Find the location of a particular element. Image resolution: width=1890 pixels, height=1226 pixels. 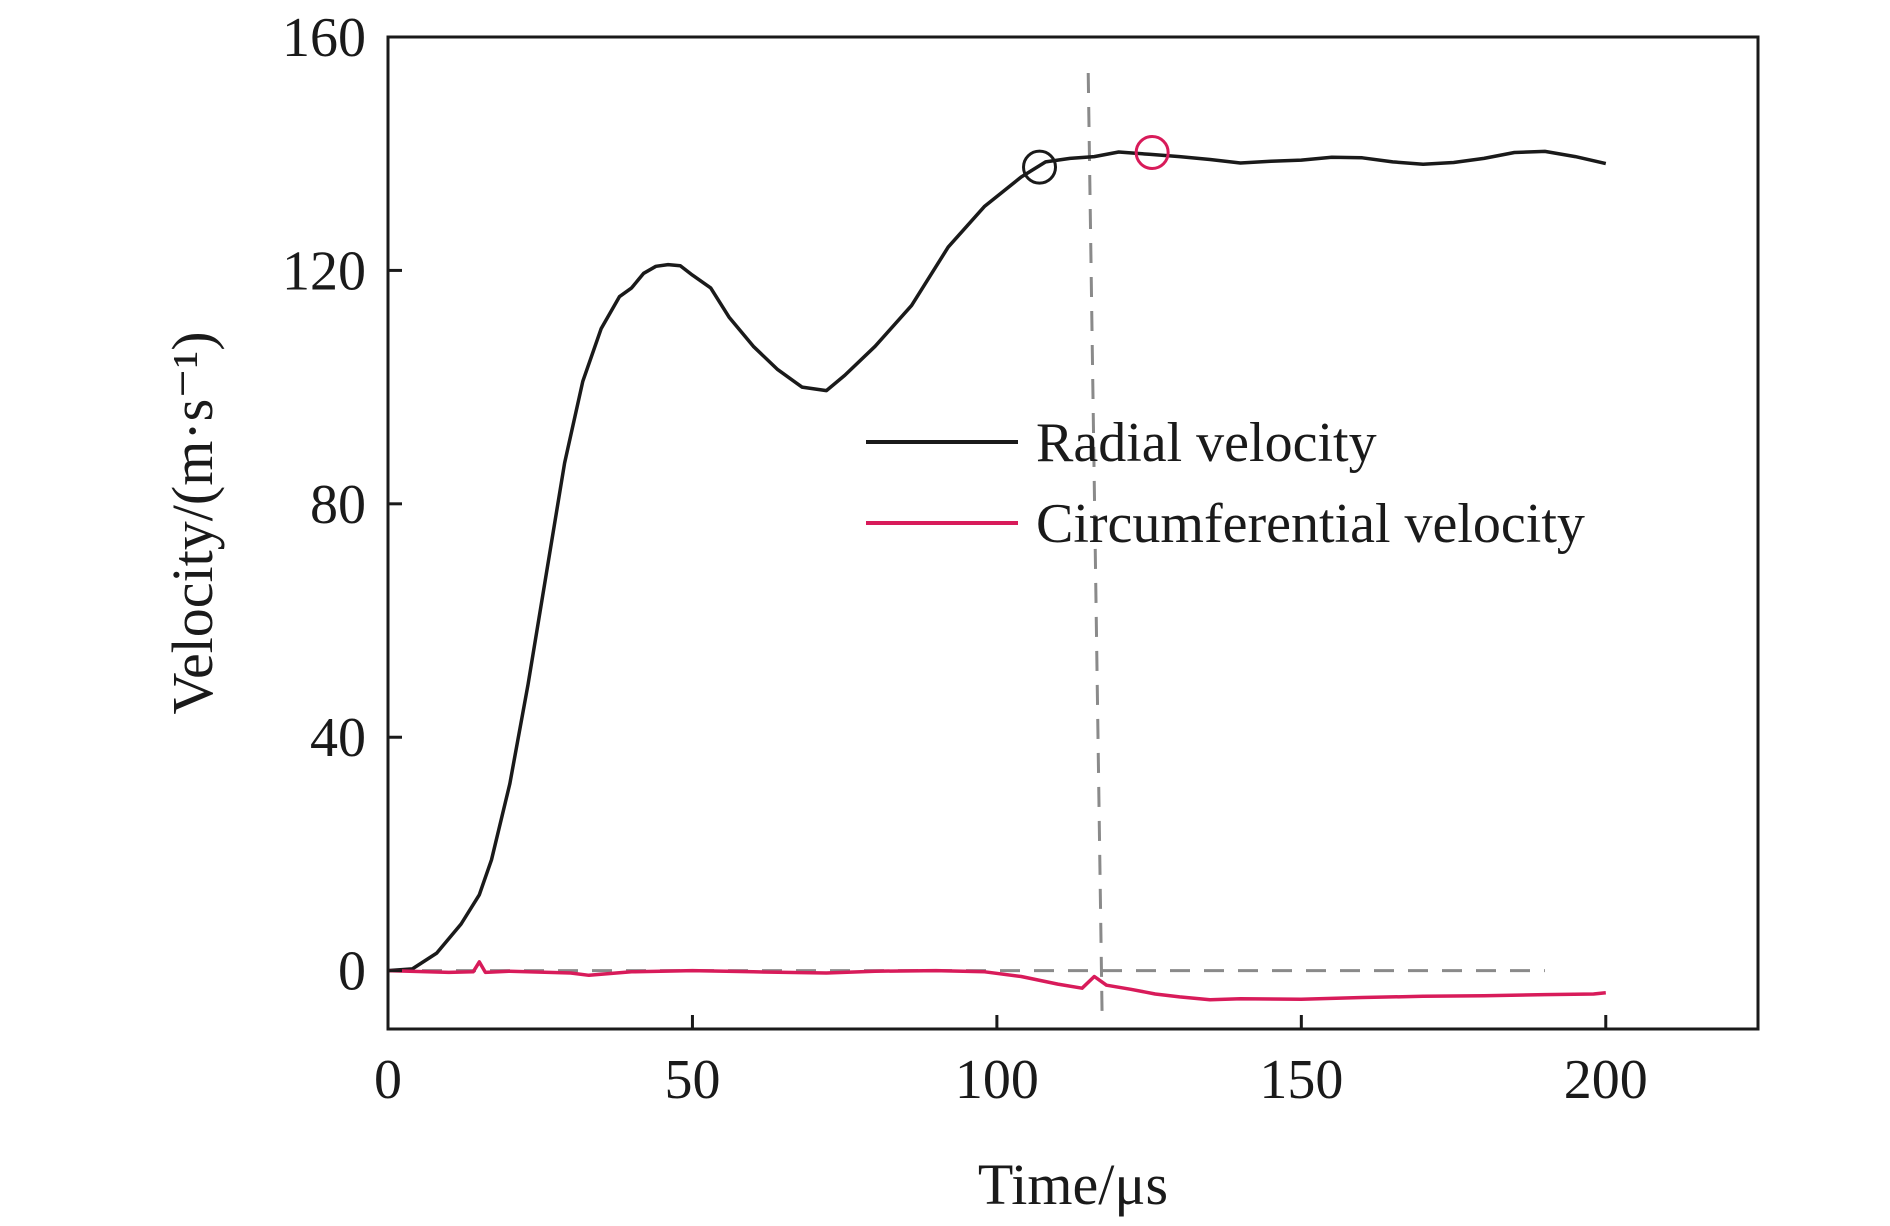

x-tick-label: 50 is located at coordinates (692, 1080).